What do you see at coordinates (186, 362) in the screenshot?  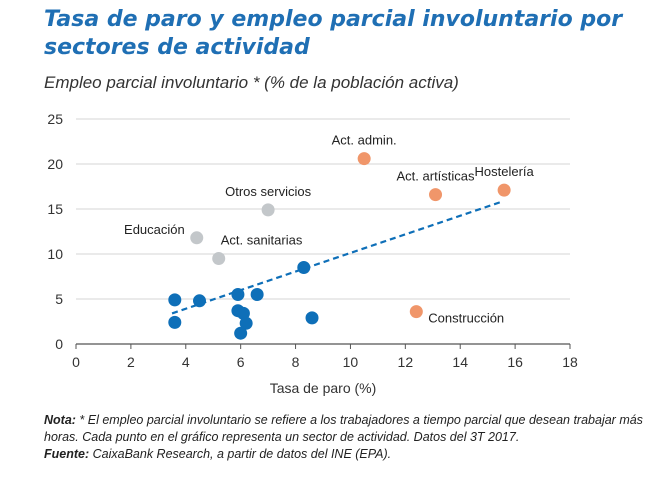 I see `x-tick-label: 4` at bounding box center [186, 362].